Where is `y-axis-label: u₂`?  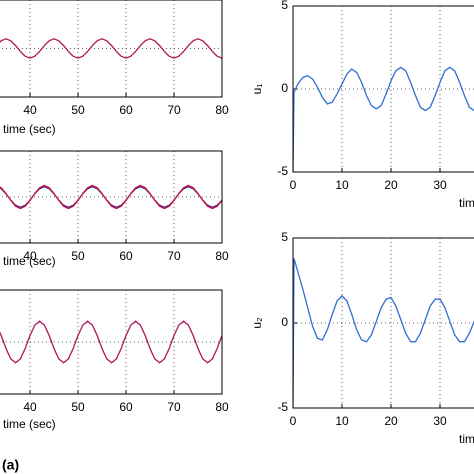 y-axis-label: u₂ is located at coordinates (257, 323).